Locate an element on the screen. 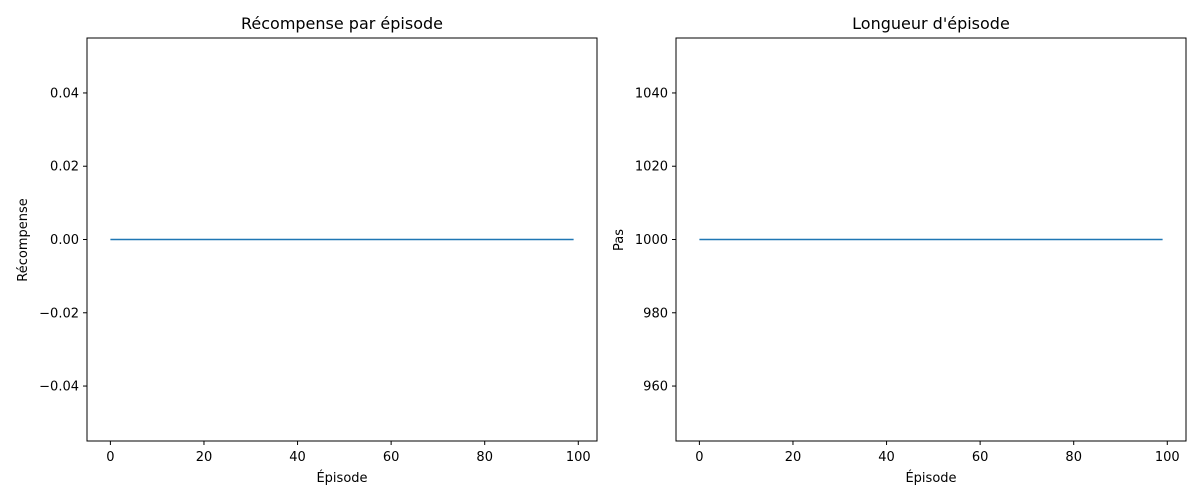 This screenshot has width=1200, height=500. y-tick-label: 980 is located at coordinates (655, 313).